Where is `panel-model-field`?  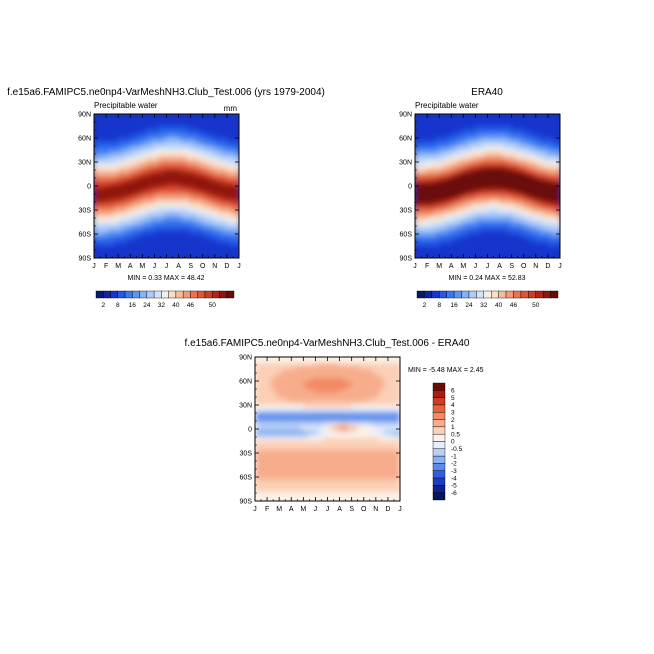
panel-model-field is located at coordinates (166, 186).